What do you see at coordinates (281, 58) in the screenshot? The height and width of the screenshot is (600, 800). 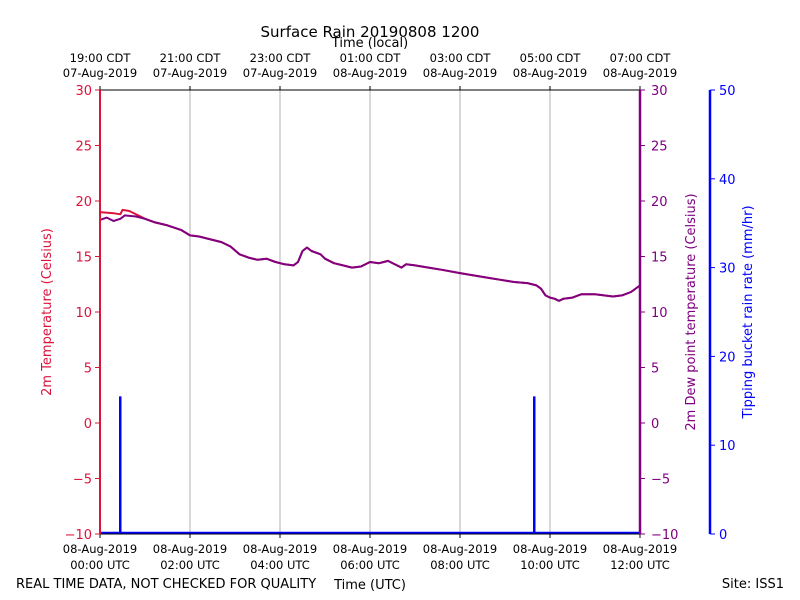 I see `top-tick-label-time: 23:00 CDT` at bounding box center [281, 58].